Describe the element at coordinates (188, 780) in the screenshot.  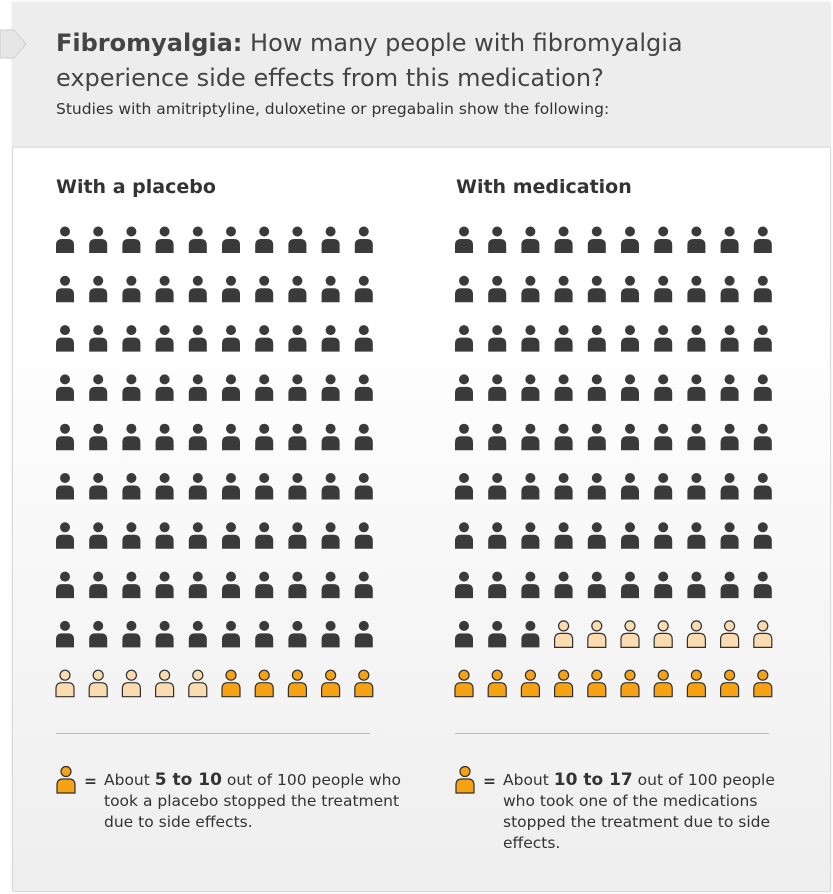
I see `placebo-legend-range: 5 to 10` at that location.